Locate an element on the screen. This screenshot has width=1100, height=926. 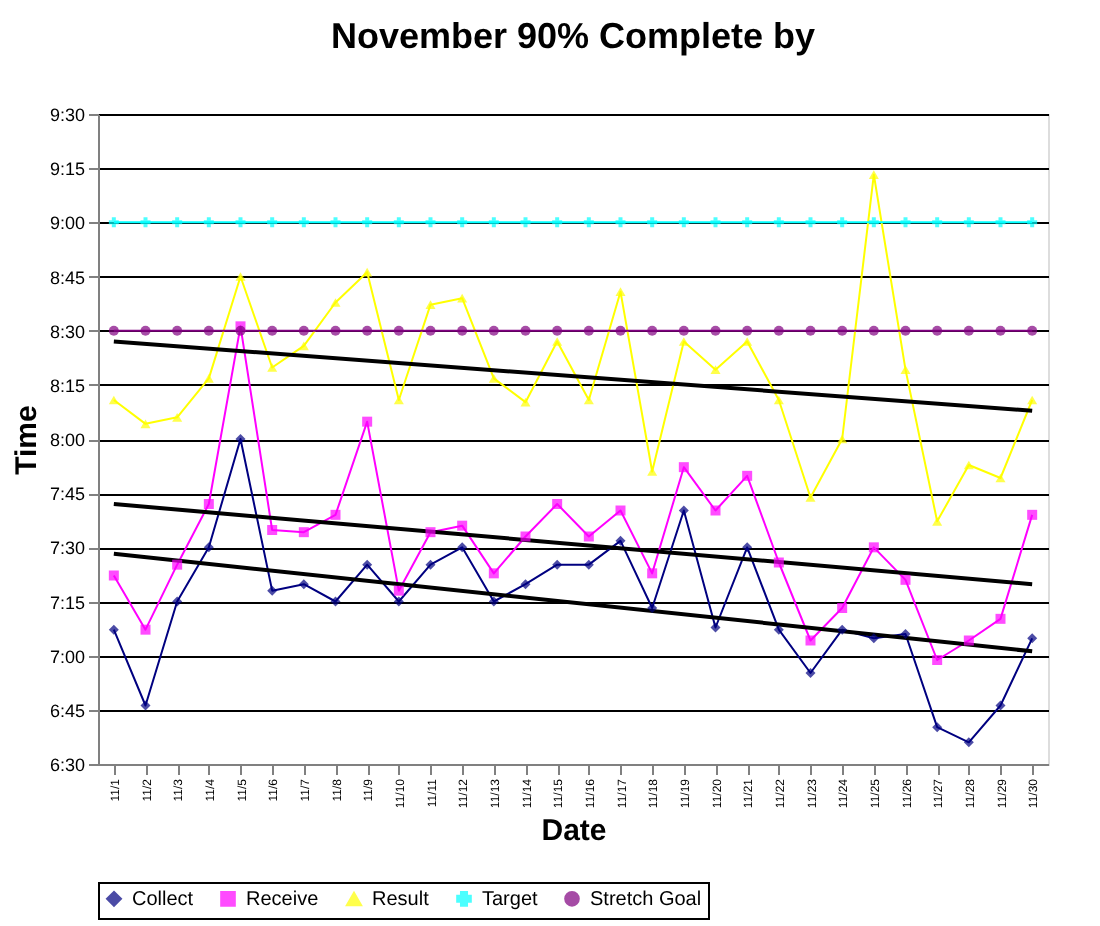
chart-title: November 90% Complete by is located at coordinates (573, 36).